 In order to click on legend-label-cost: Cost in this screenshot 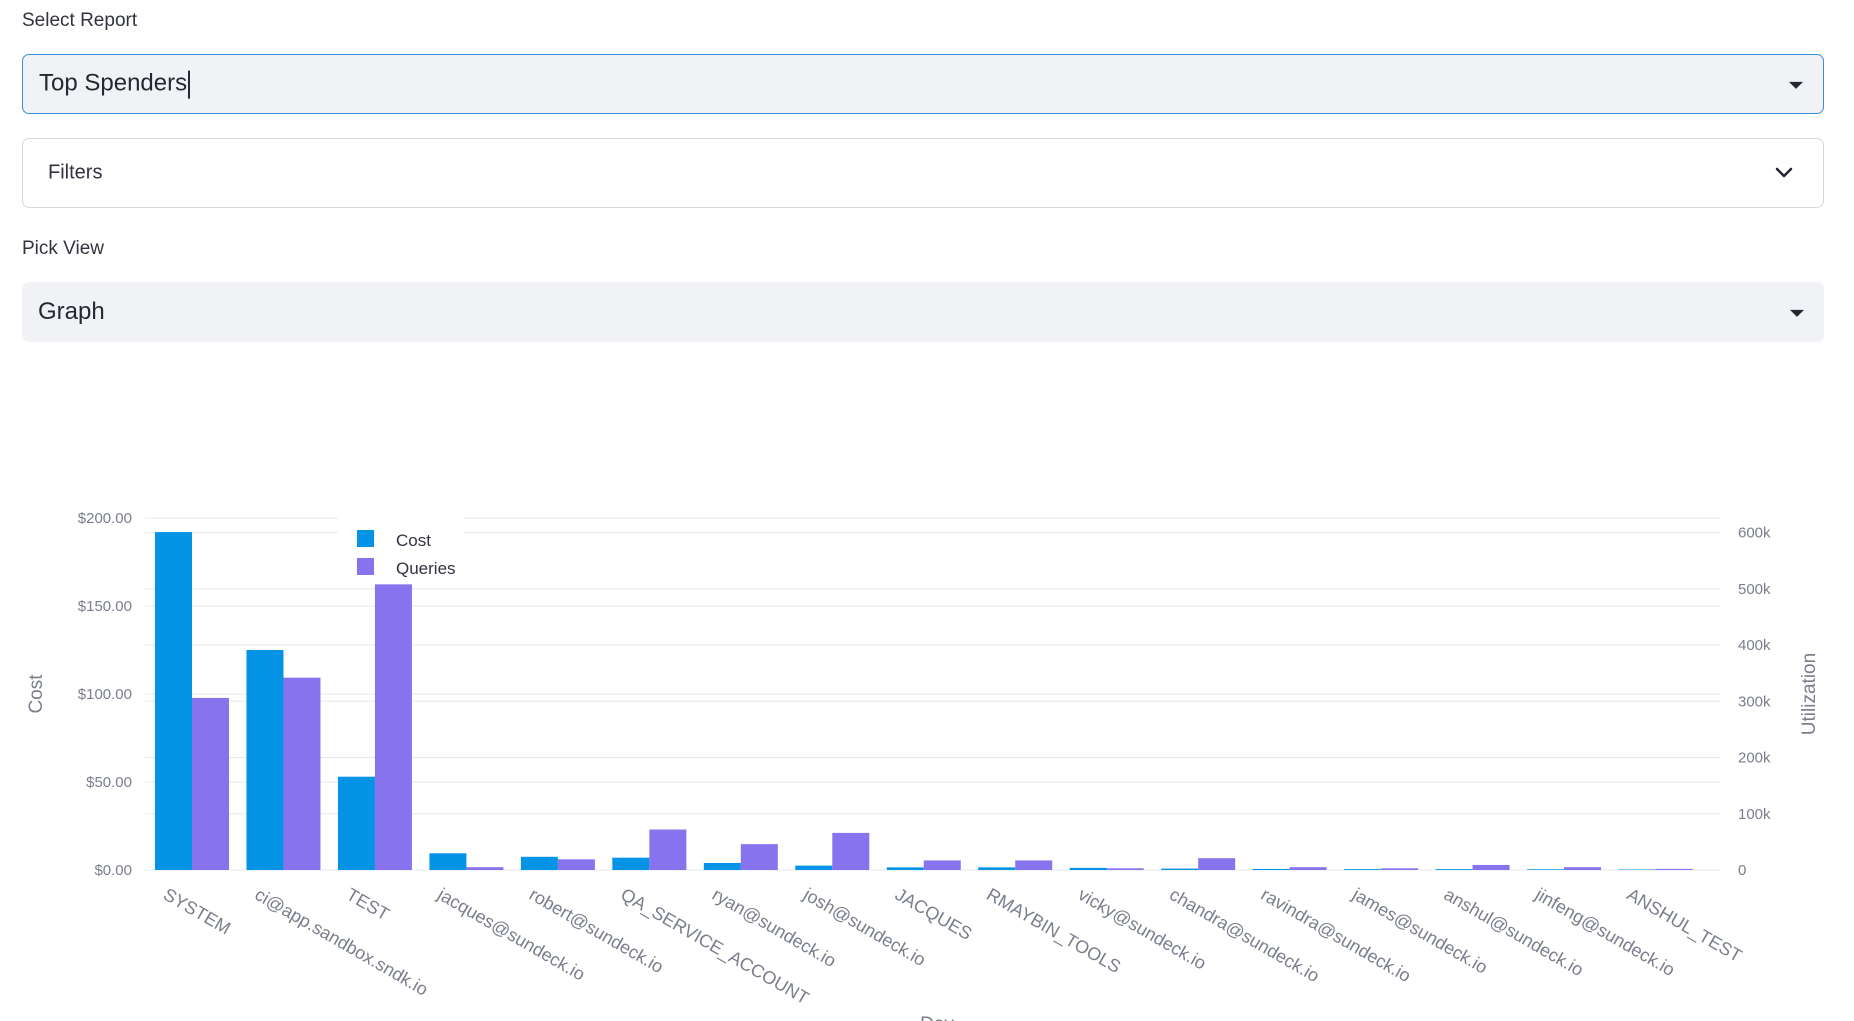, I will do `click(413, 540)`.